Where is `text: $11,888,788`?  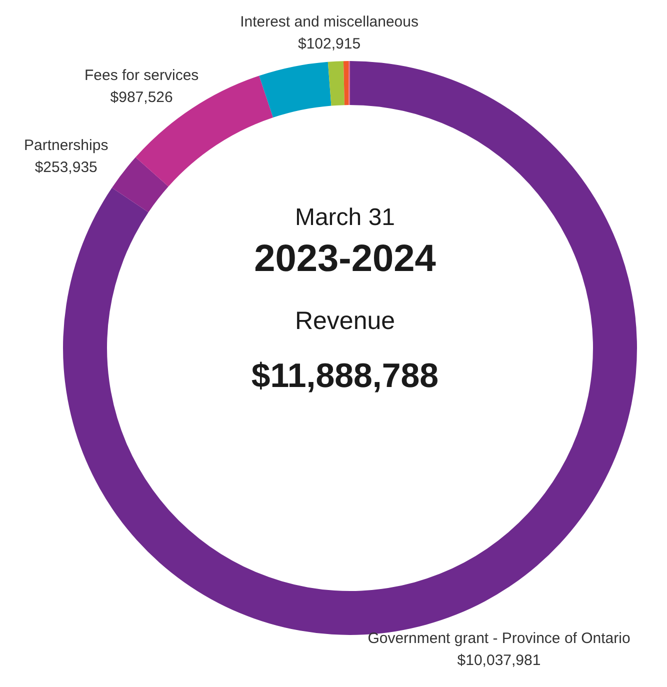
text: $11,888,788 is located at coordinates (345, 376).